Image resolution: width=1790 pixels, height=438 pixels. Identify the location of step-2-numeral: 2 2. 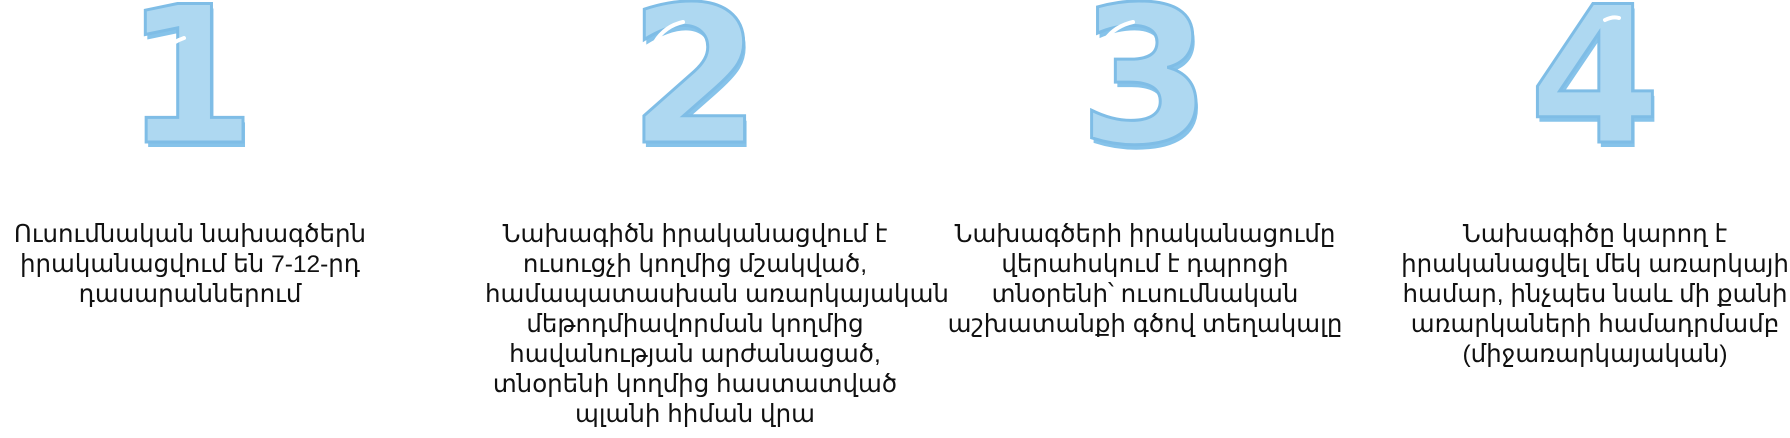
(695, 96).